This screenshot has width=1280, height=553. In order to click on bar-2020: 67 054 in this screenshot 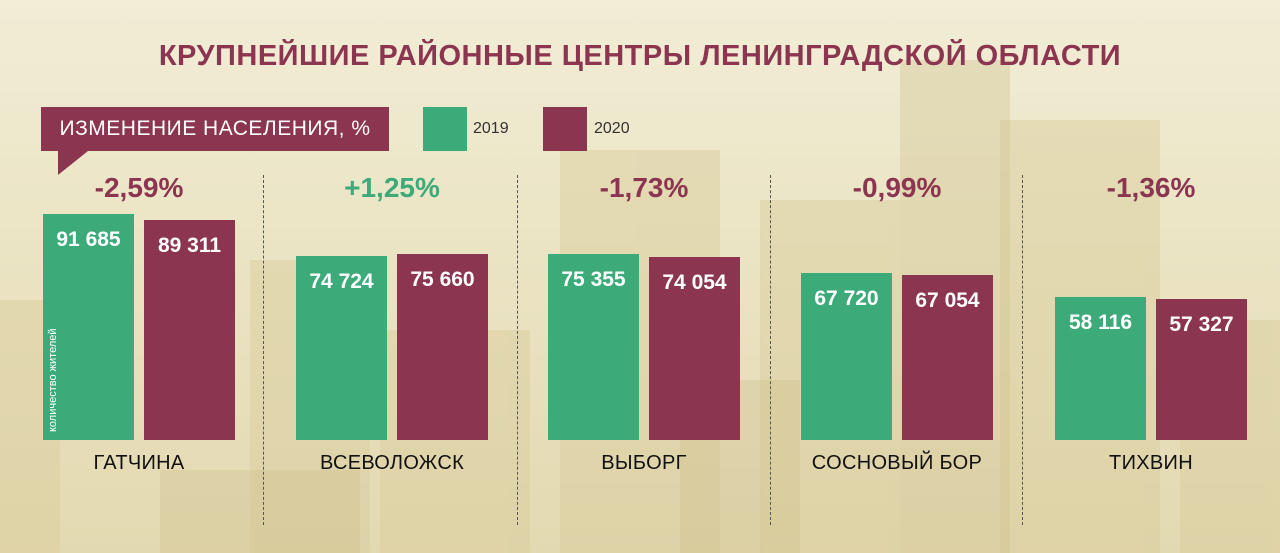, I will do `click(947, 357)`.